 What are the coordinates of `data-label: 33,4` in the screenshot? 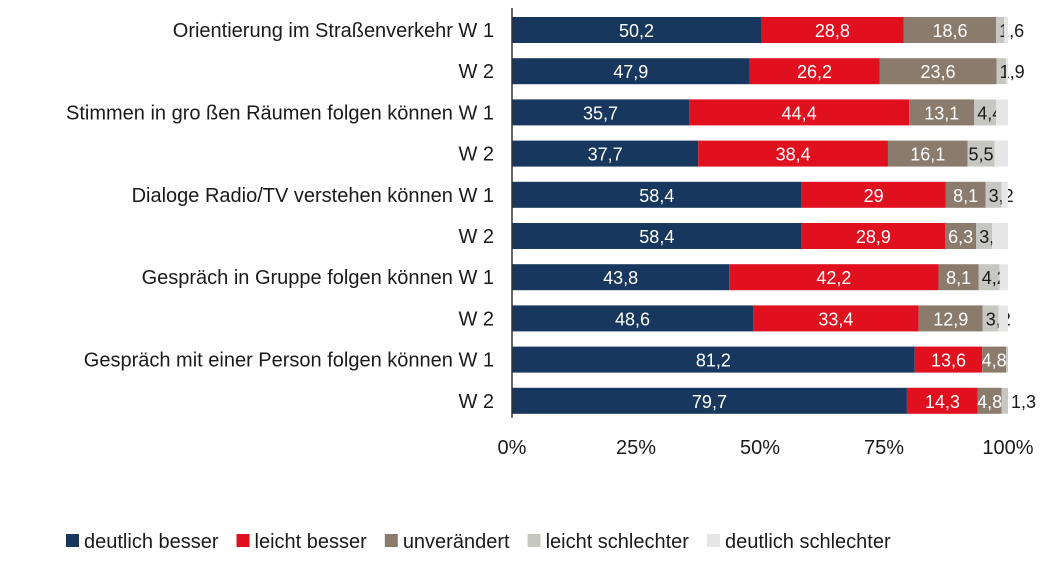 It's located at (835, 319).